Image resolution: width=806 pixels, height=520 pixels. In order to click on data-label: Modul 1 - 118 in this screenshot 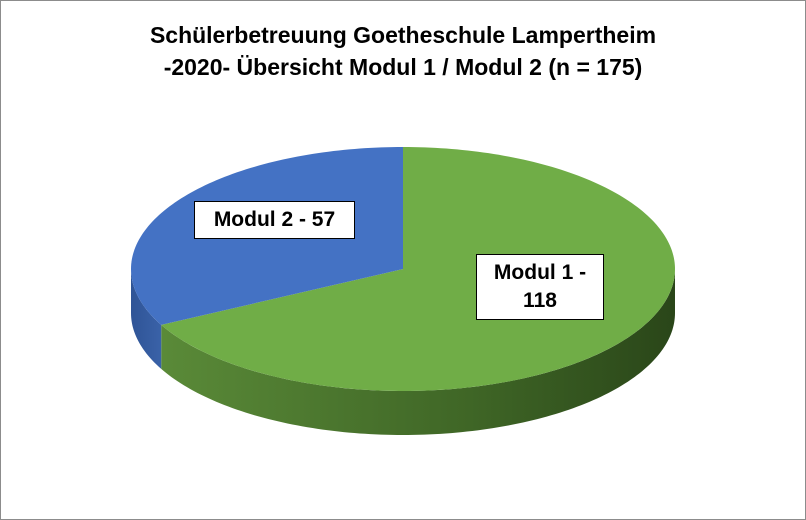, I will do `click(540, 287)`.